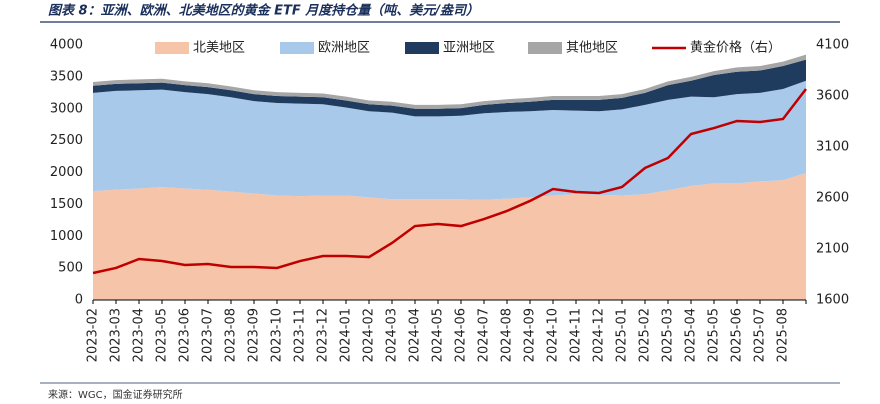 The height and width of the screenshot is (404, 880). What do you see at coordinates (66, 236) in the screenshot?
I see `y-tick-label: 1000` at bounding box center [66, 236].